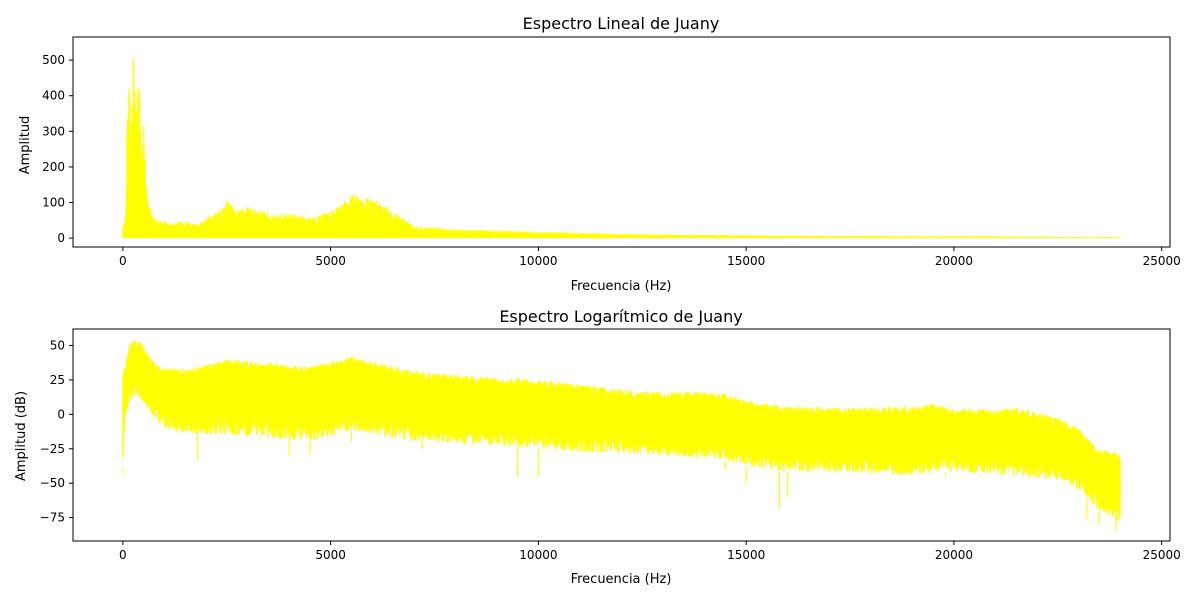  Describe the element at coordinates (52, 449) in the screenshot. I see `y-tick-label: −25` at that location.